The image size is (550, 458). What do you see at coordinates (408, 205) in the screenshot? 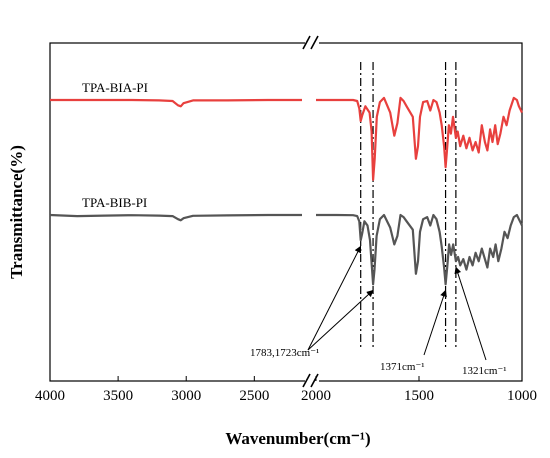
I see `reference-lines` at bounding box center [408, 205].